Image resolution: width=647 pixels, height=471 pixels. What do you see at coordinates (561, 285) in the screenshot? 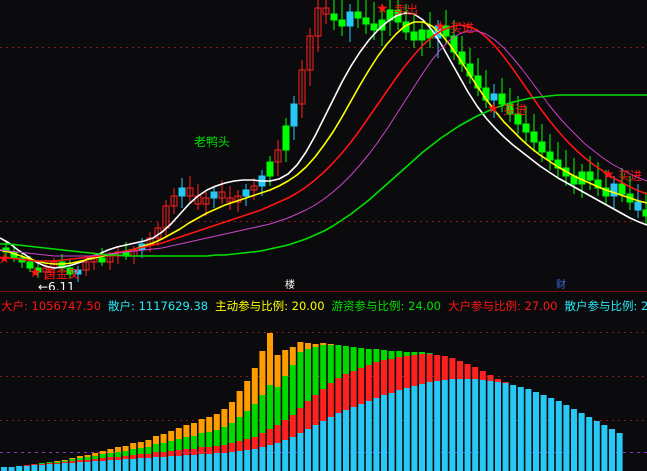
I see `band-tag: 财` at bounding box center [561, 285].